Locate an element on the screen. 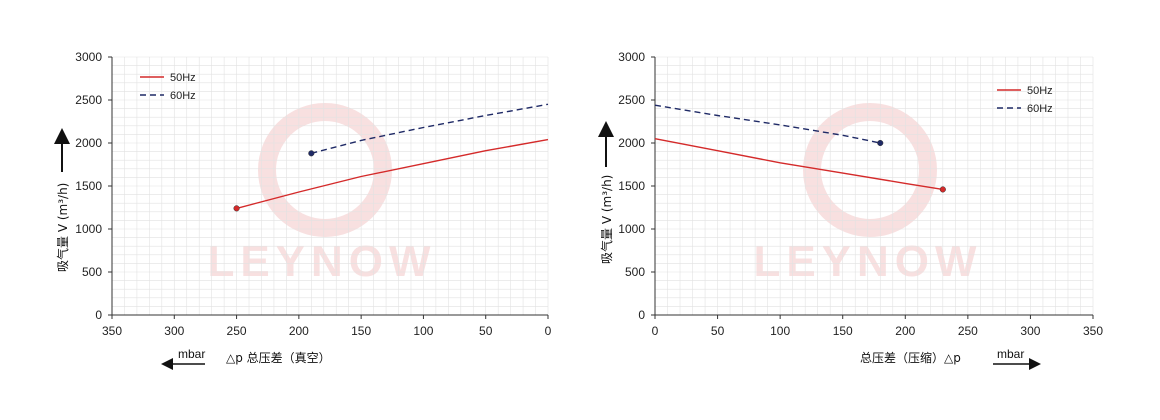 This screenshot has width=1160, height=420. x-axis-label: 总压差（压缩）△p is located at coordinates (910, 357).